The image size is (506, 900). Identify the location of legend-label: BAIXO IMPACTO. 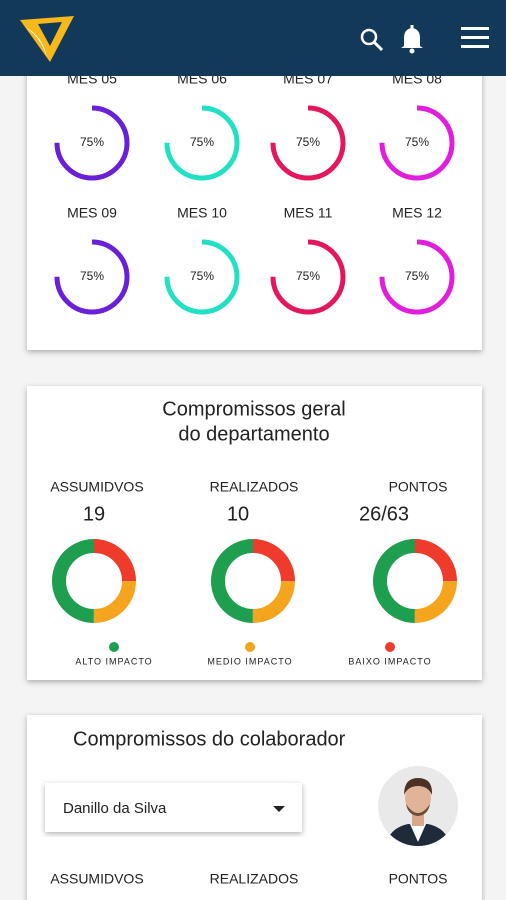
(389, 661).